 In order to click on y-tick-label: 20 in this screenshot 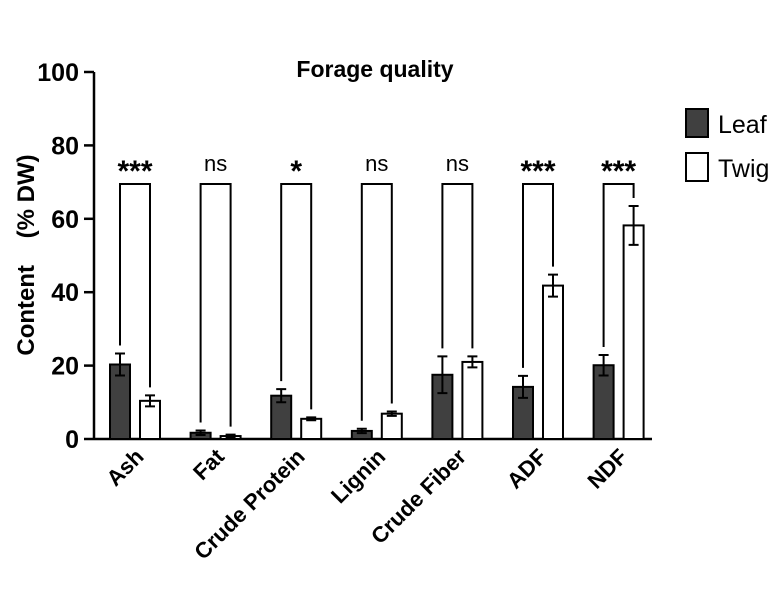, I will do `click(65, 367)`.